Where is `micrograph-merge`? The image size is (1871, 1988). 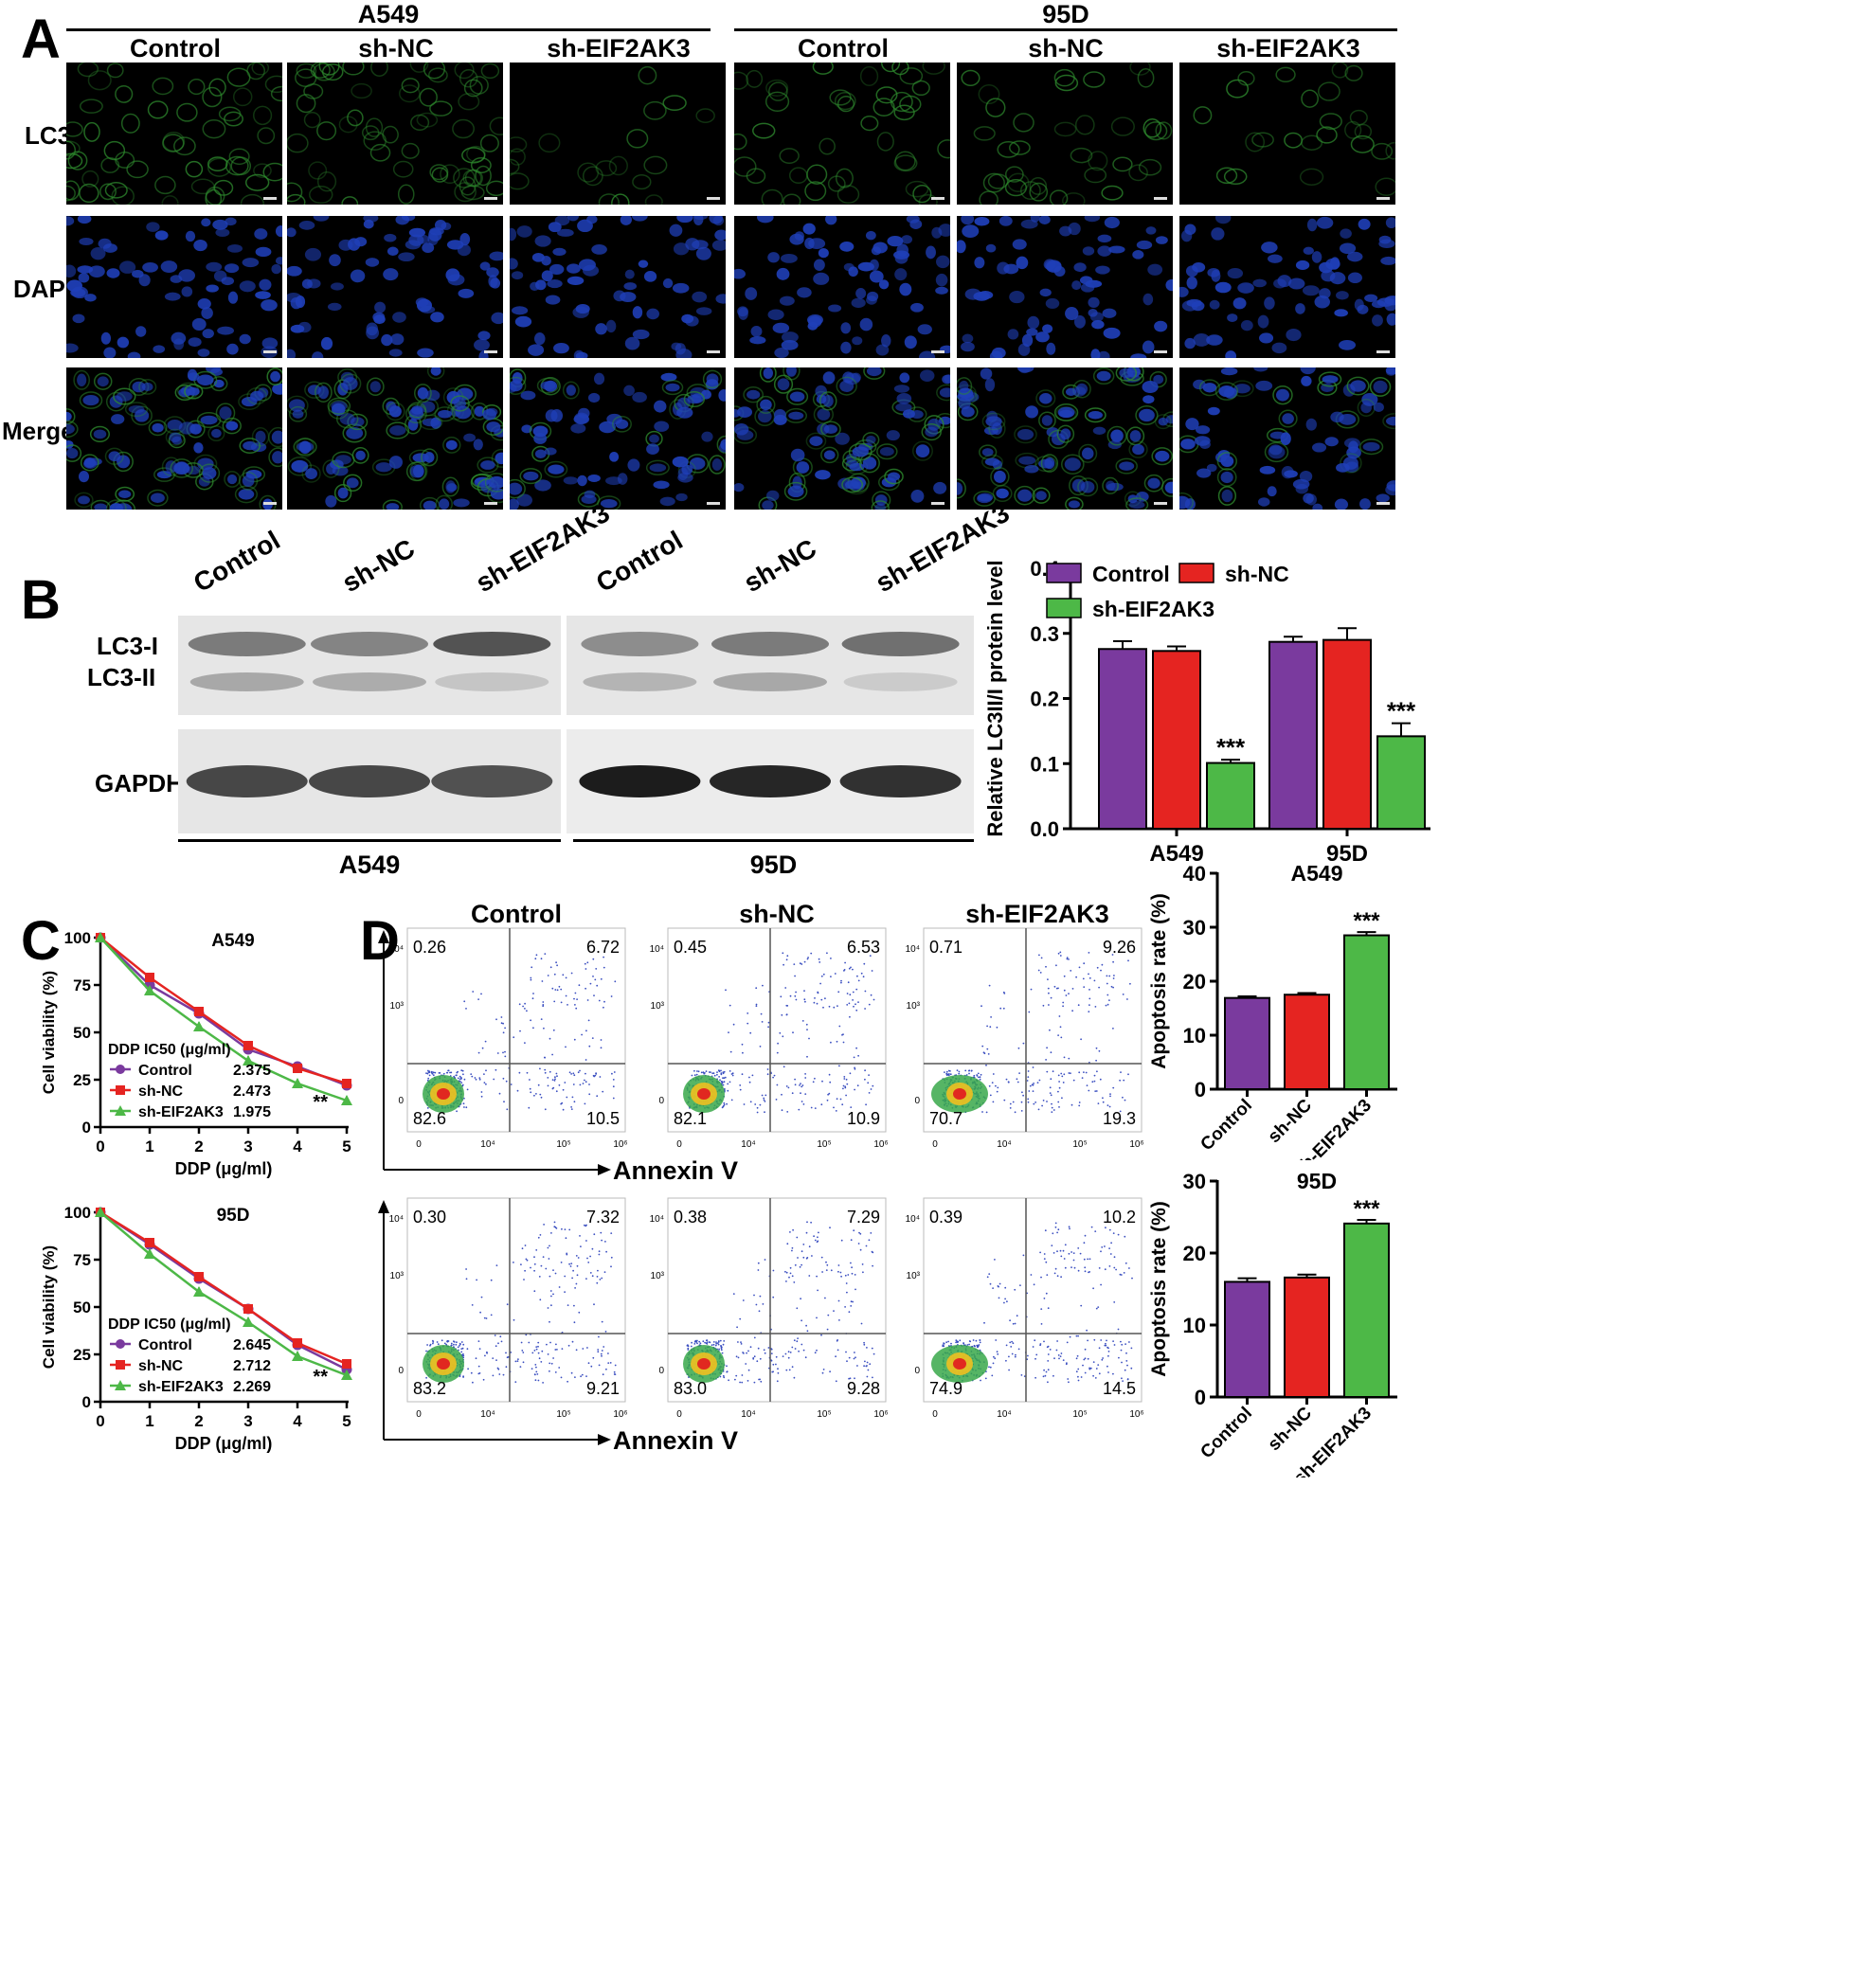
micrograph-merge is located at coordinates (174, 439).